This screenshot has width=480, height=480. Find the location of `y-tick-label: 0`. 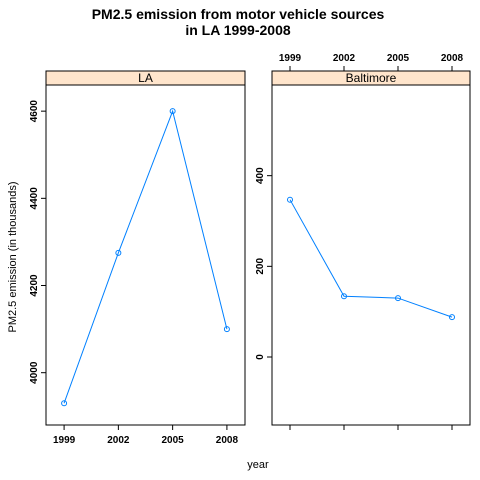

y-tick-label: 0 is located at coordinates (260, 357).